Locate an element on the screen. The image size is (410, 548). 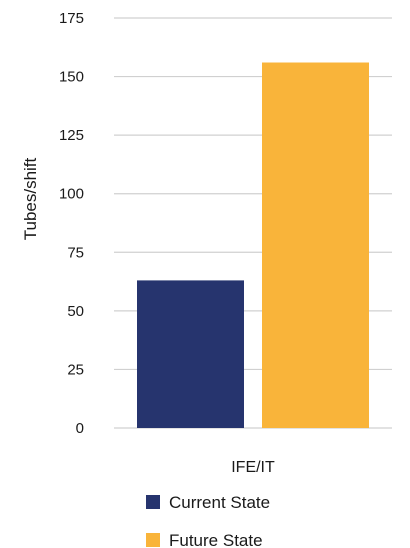
x-axis-categories: IFE/IT is located at coordinates (253, 467).